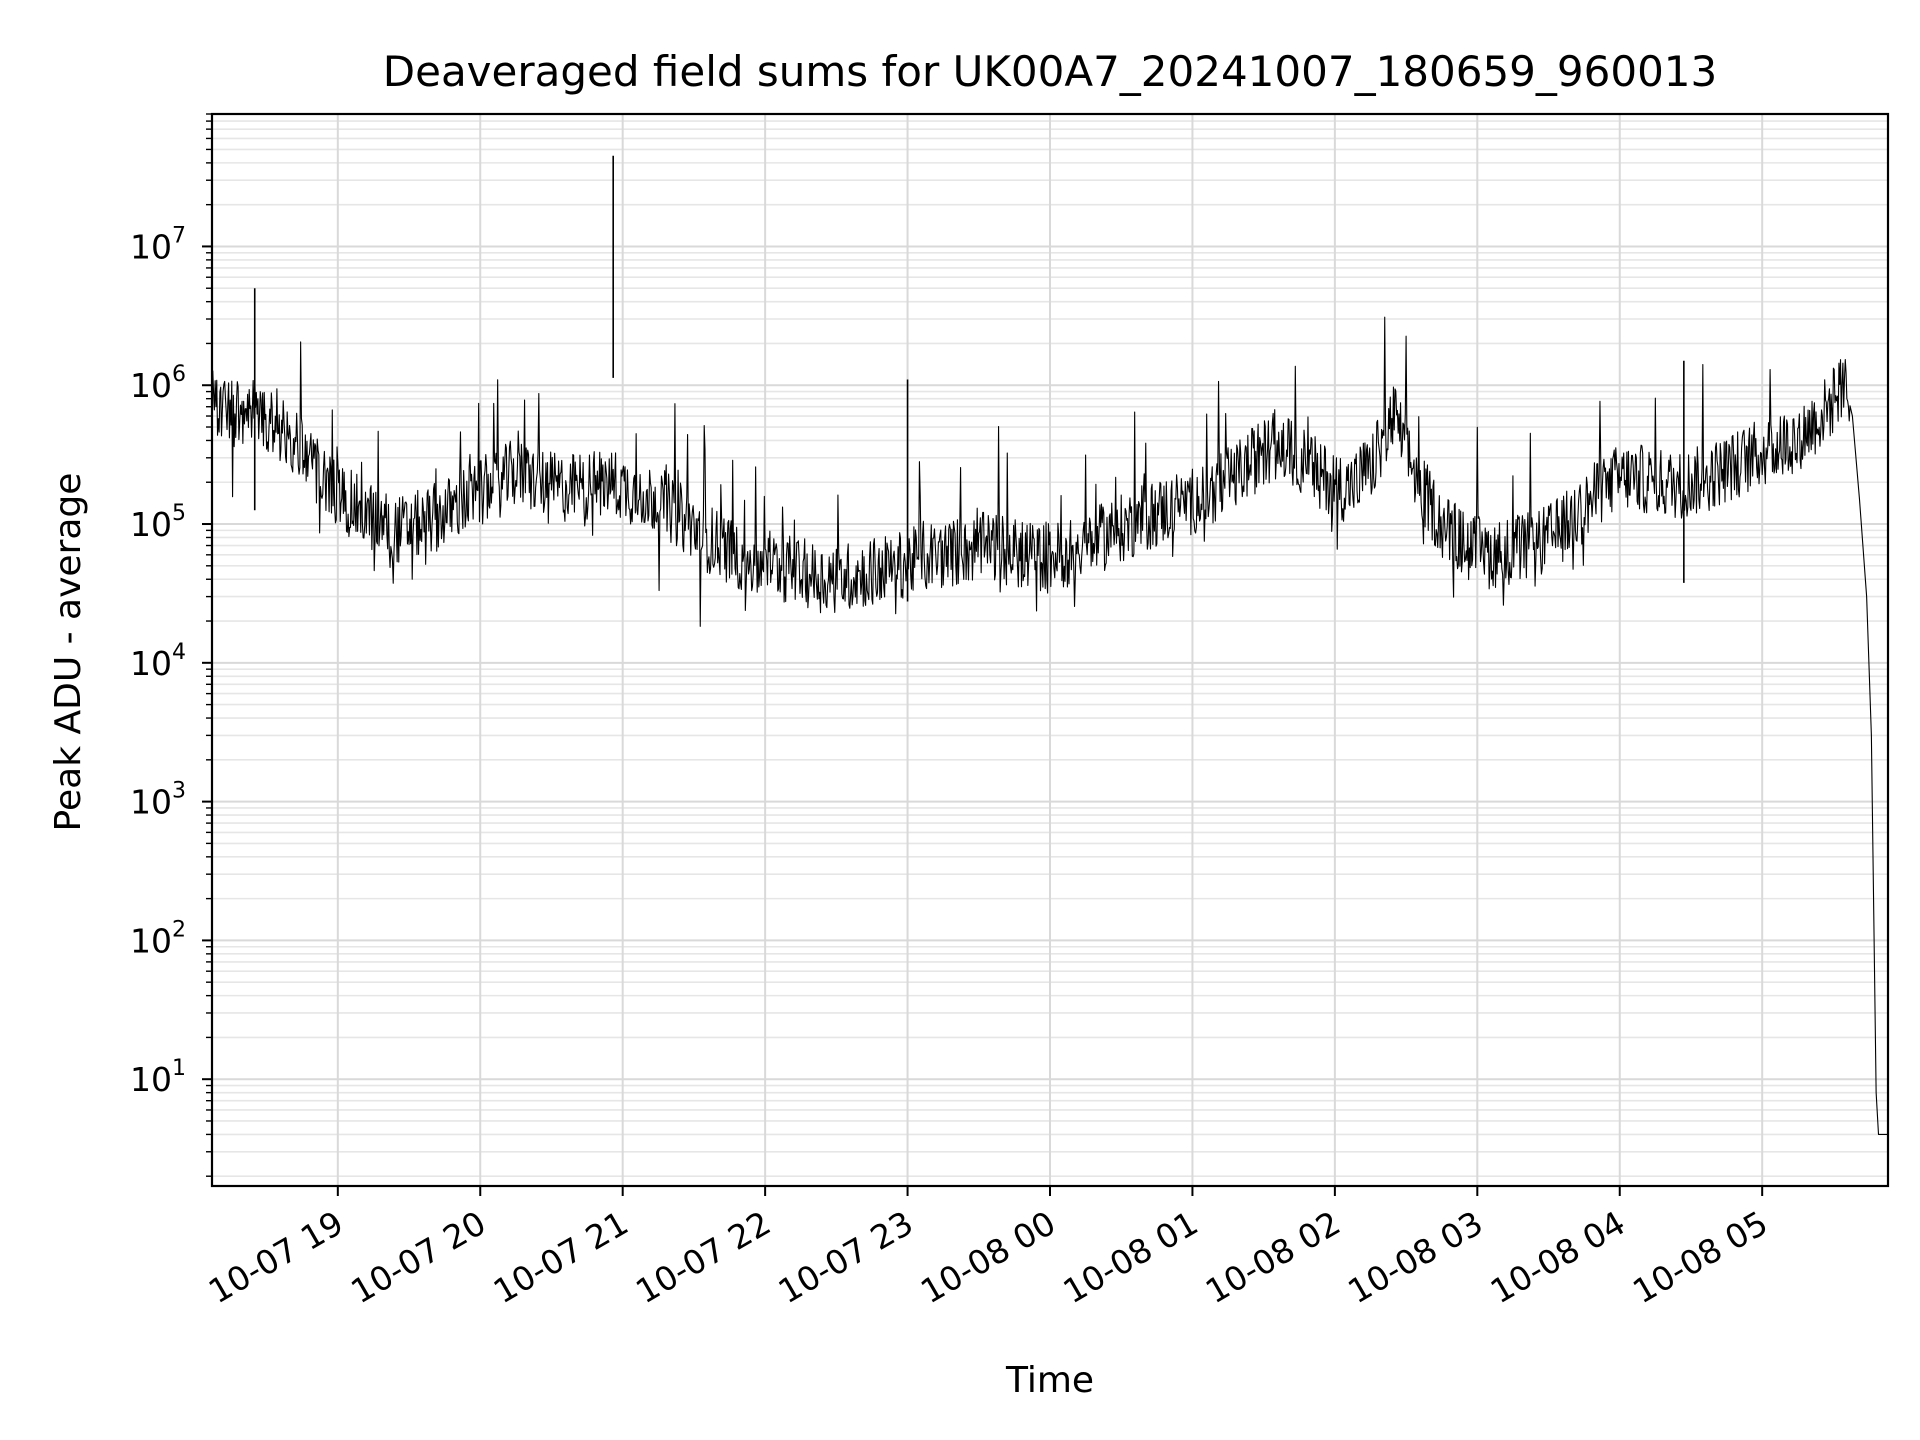 Image resolution: width=1920 pixels, height=1440 pixels. I want to click on y-tick-label: 10⁴, so click(158, 661).